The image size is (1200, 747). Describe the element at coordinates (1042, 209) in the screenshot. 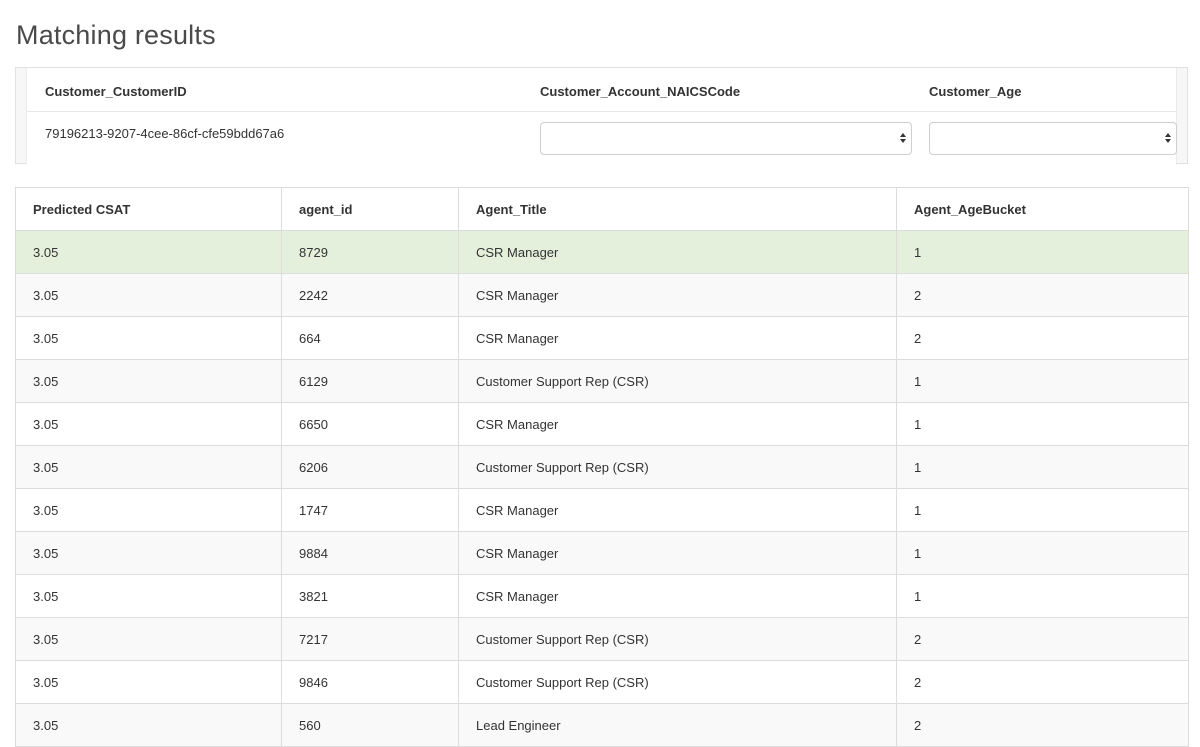

I see `column-header-agent-age-bucket: Agent_AgeBucket` at that location.